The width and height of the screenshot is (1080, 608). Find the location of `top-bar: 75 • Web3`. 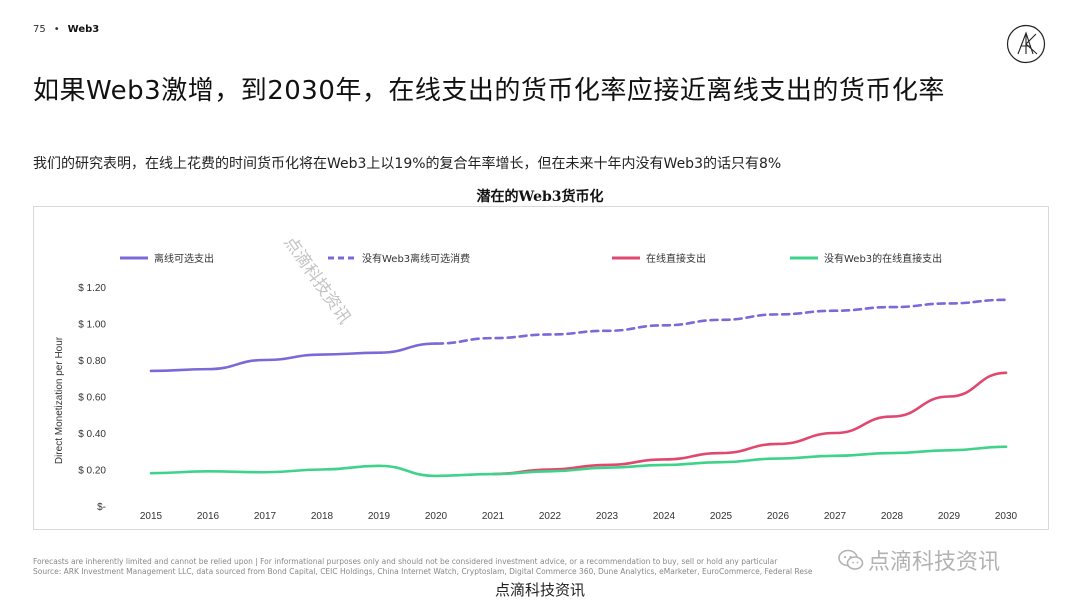

top-bar: 75 • Web3 is located at coordinates (66, 29).